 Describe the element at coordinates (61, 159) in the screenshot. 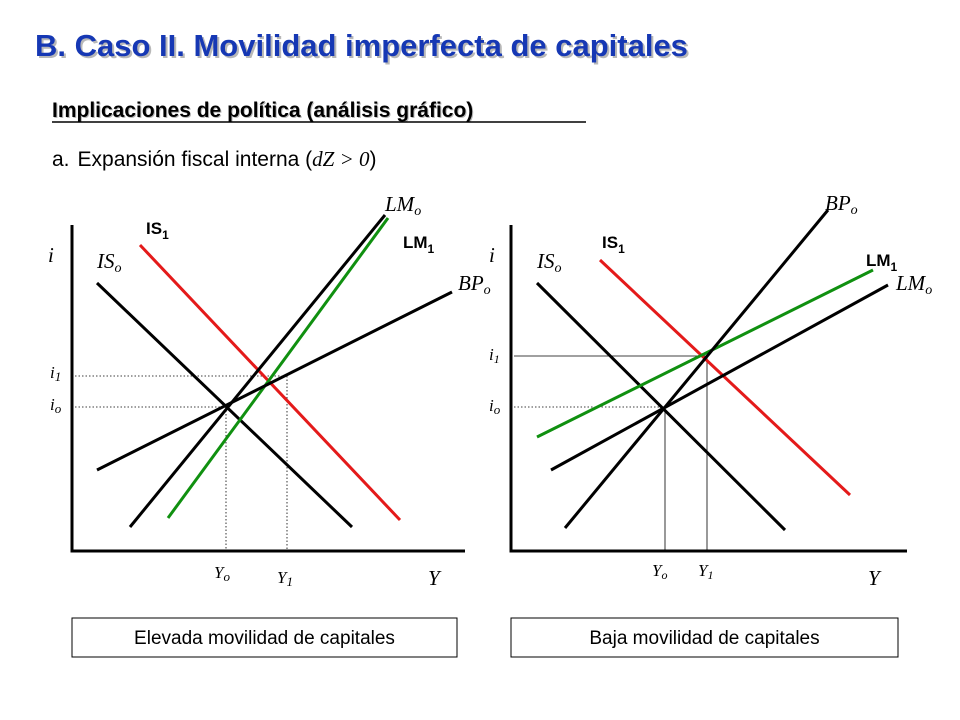

I see `item-marker: a.` at that location.